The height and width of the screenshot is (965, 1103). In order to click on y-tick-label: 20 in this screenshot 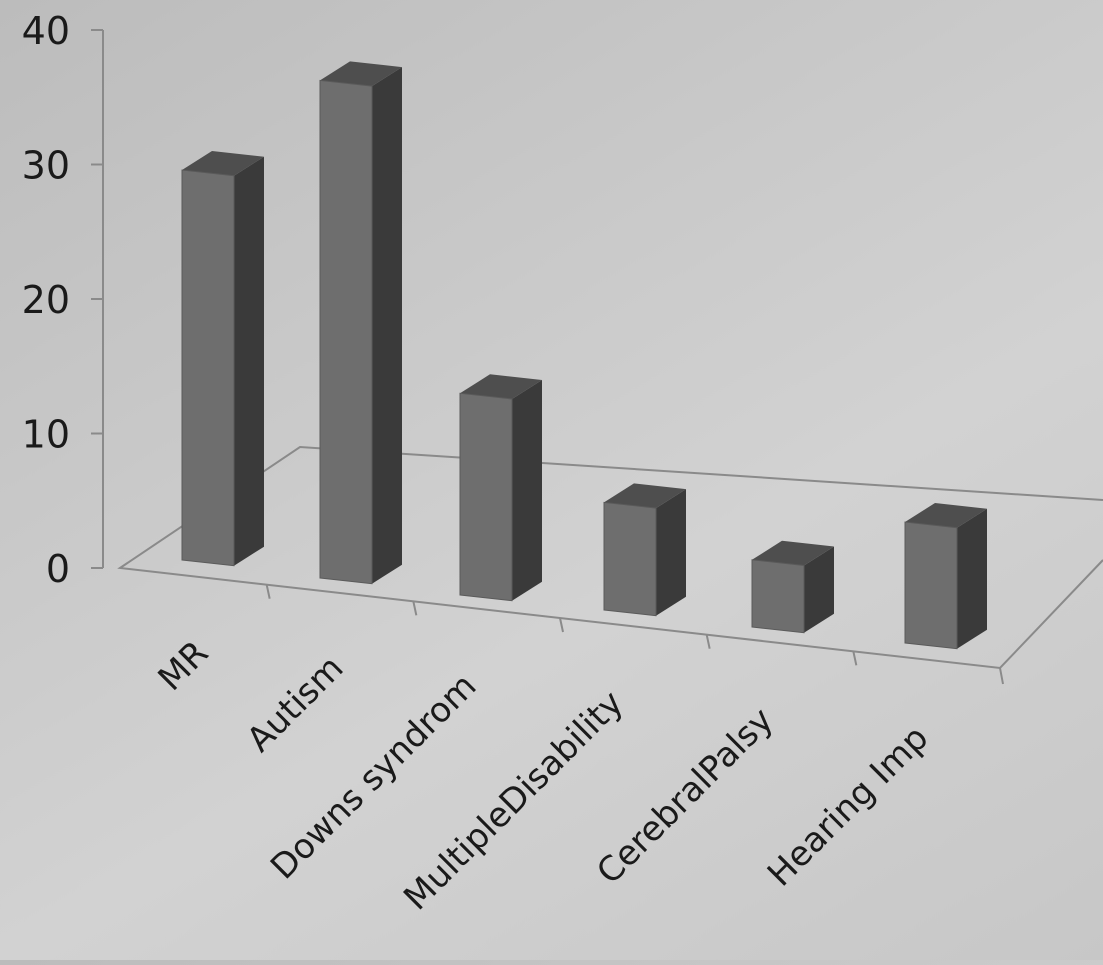, I will do `click(46, 300)`.